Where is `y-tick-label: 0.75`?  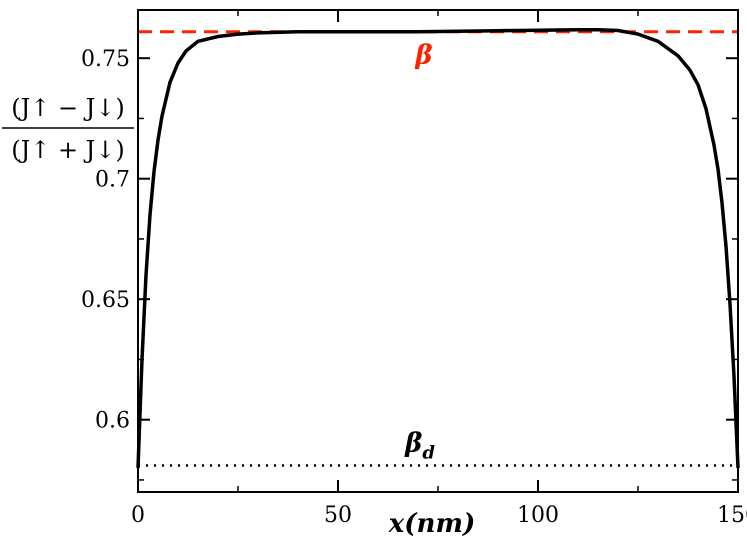
y-tick-label: 0.75 is located at coordinates (105, 59).